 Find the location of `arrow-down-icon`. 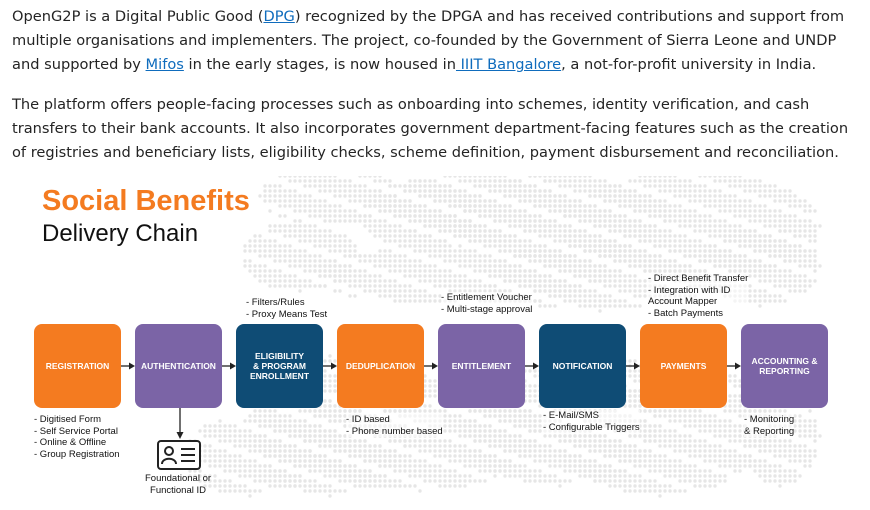

arrow-down-icon is located at coordinates (180, 423).